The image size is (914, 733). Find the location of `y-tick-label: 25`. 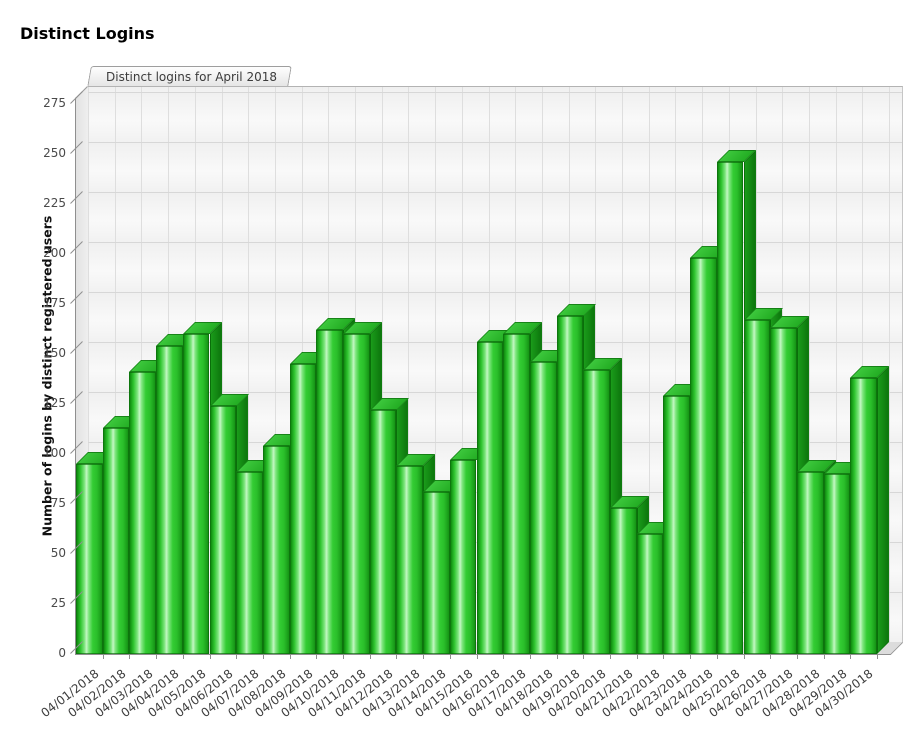

y-tick-label: 25 is located at coordinates (58, 603).